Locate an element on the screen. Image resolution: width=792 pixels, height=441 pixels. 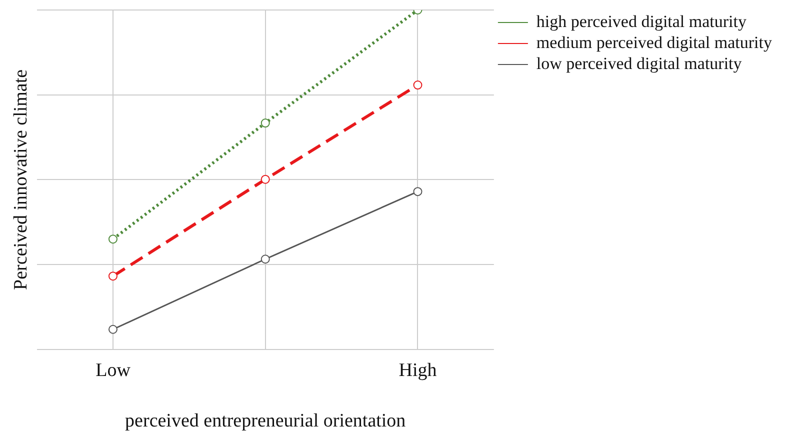
x-axis-title: perceived entrepreneurial orientation is located at coordinates (265, 421).